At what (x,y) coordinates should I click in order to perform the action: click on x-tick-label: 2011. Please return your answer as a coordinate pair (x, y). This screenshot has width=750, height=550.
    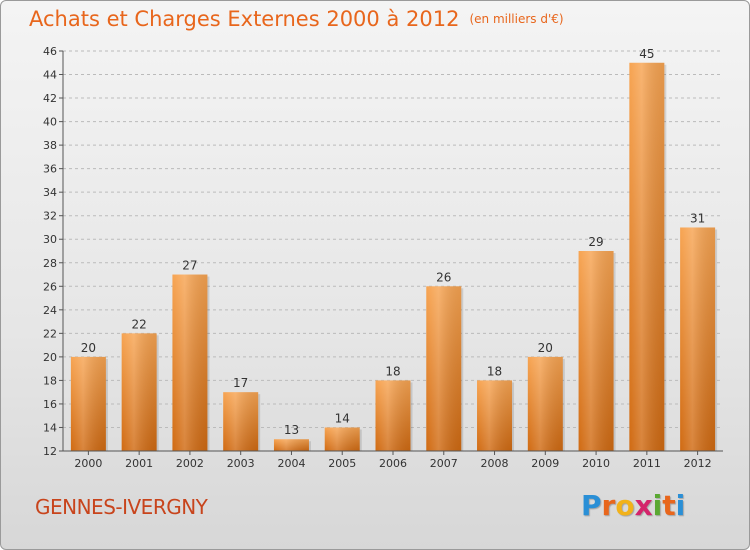
    Looking at the image, I should click on (647, 463).